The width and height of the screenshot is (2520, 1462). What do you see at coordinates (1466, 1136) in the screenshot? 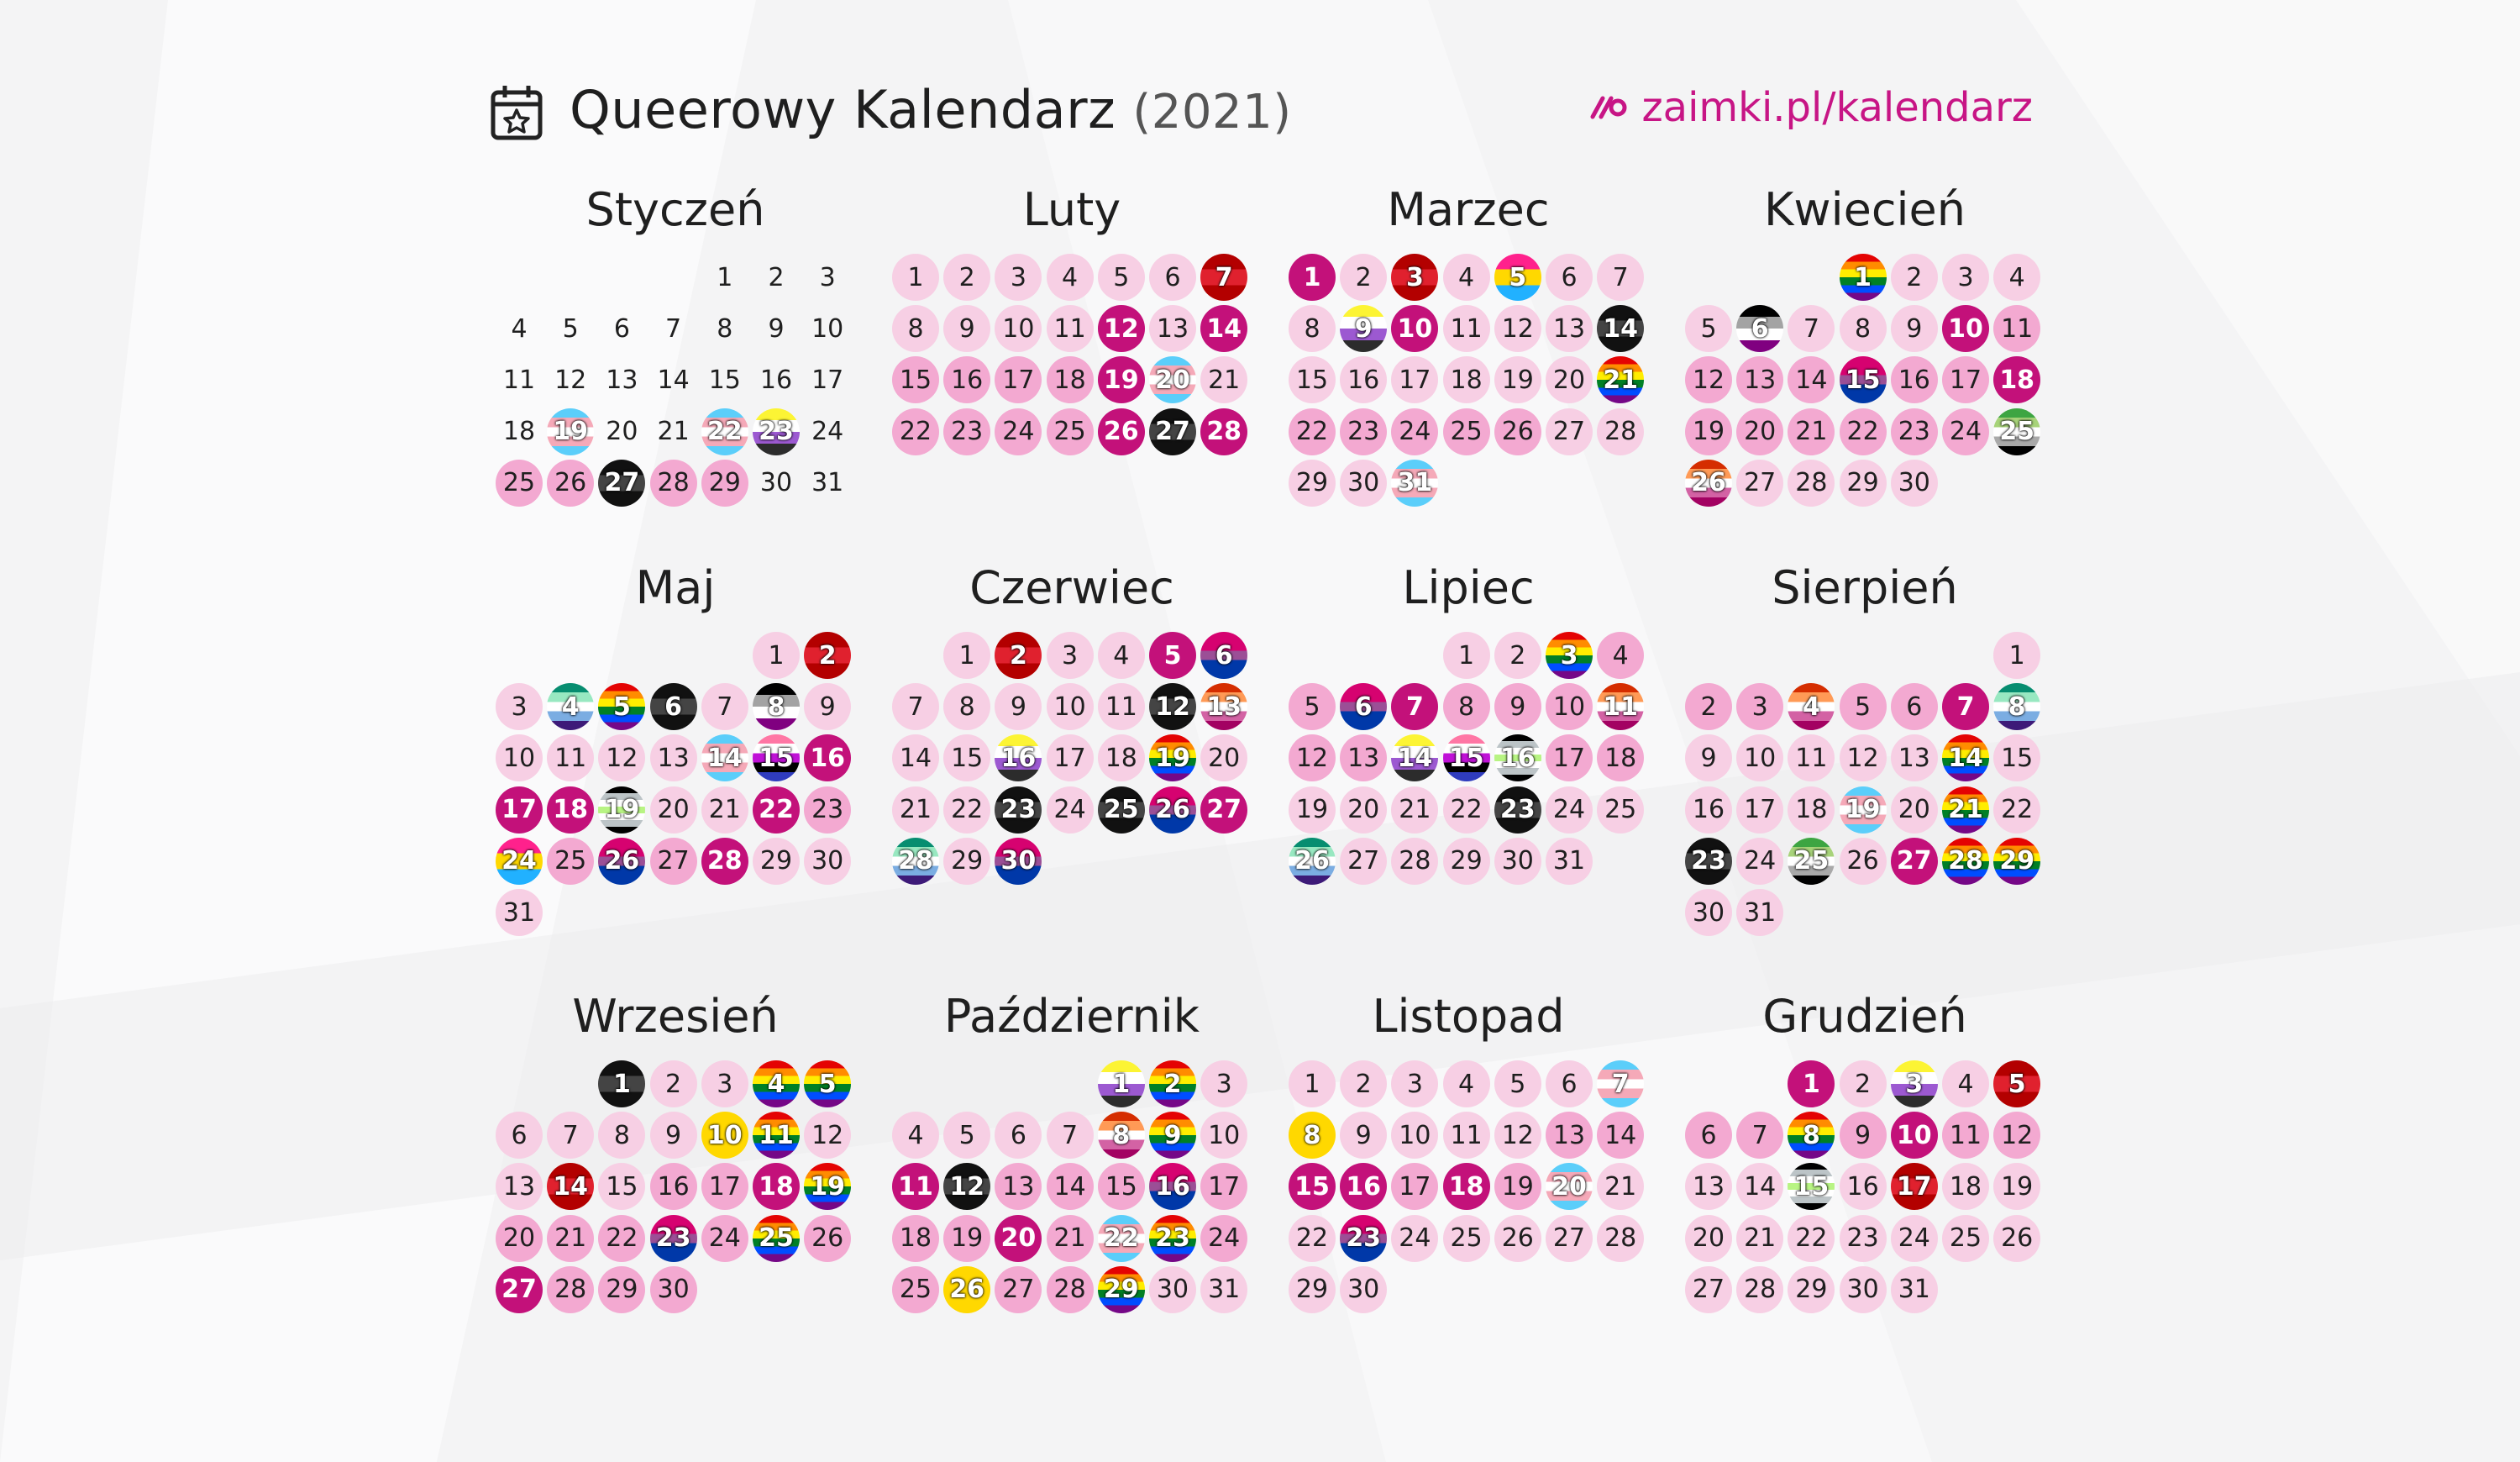
I see `day-cell: 11` at bounding box center [1466, 1136].